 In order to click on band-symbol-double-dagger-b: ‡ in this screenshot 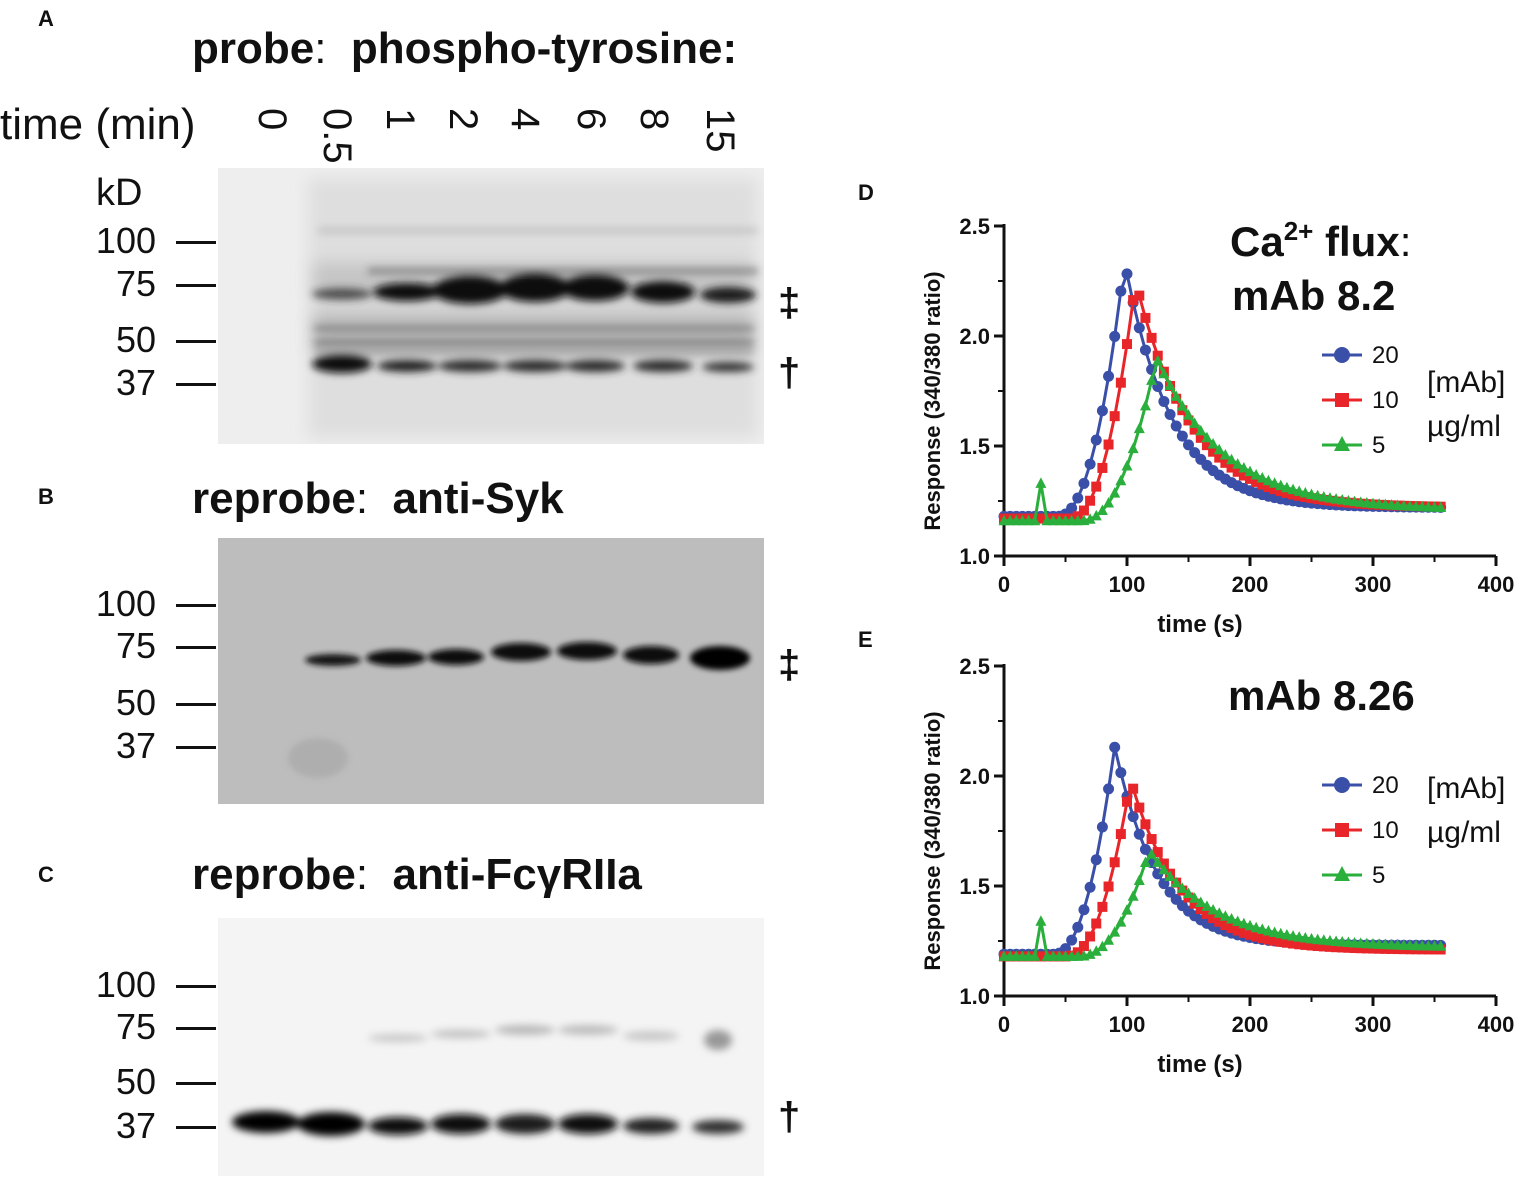, I will do `click(789, 665)`.